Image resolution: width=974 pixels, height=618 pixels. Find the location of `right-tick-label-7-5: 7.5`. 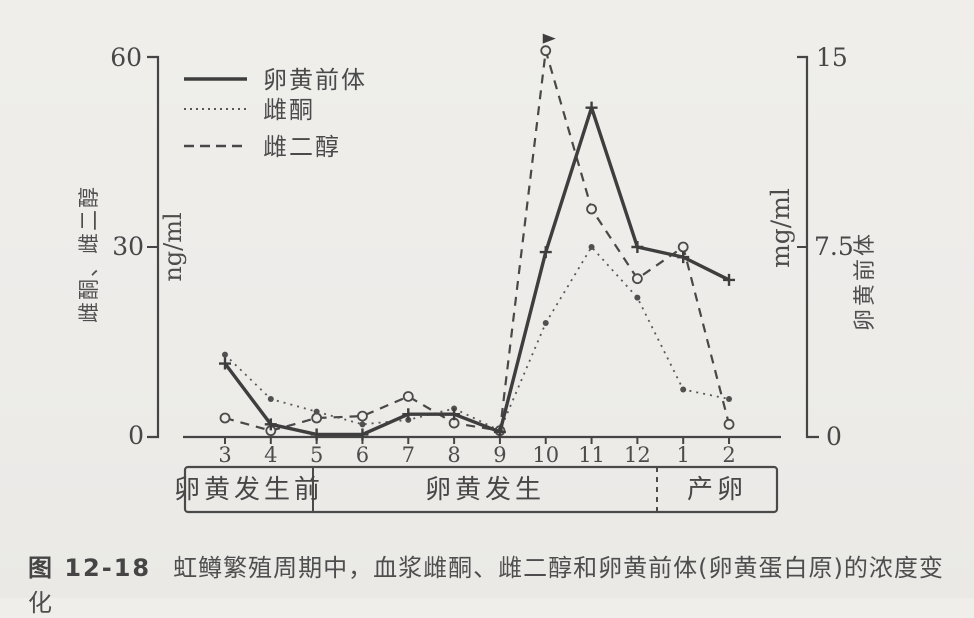

right-tick-label-7-5: 7.5 is located at coordinates (834, 246).